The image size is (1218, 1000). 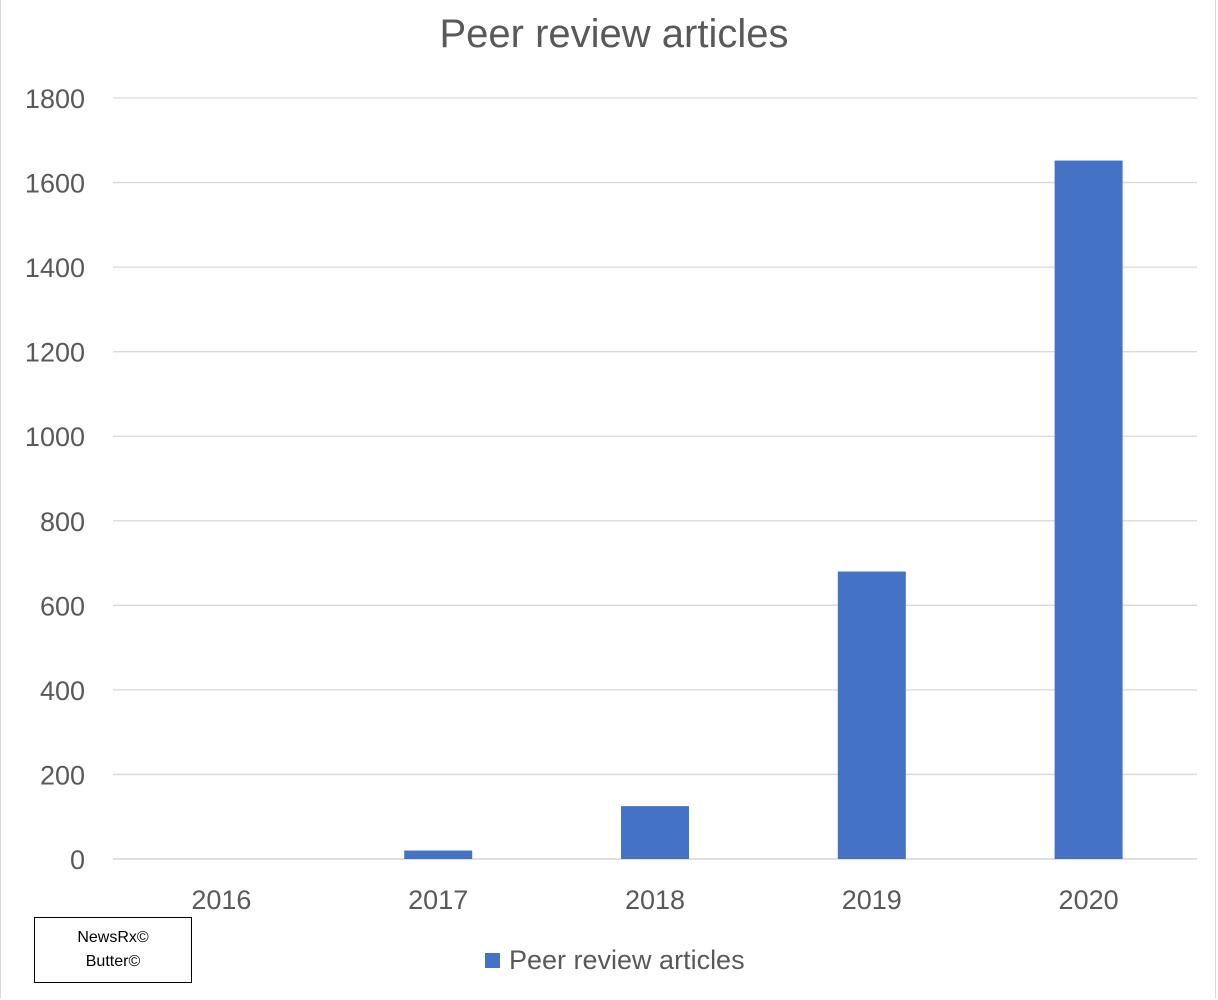 I want to click on bar-2020, so click(x=1088, y=509).